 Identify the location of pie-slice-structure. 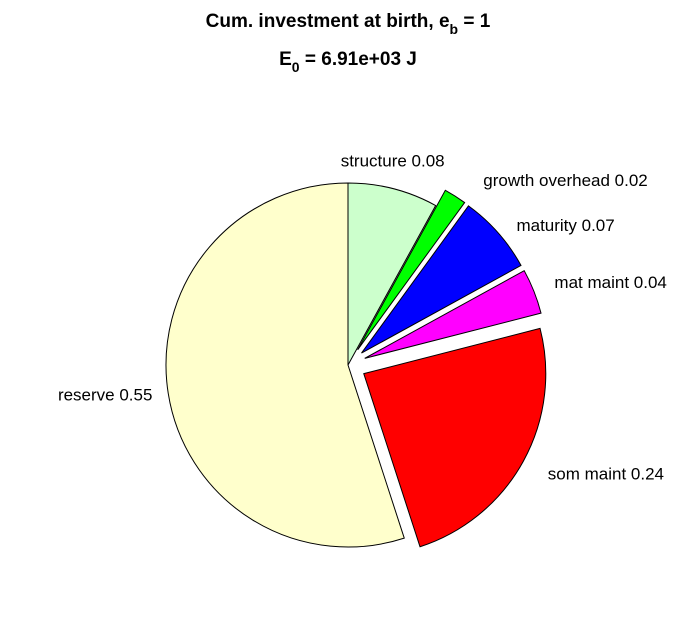
(392, 274).